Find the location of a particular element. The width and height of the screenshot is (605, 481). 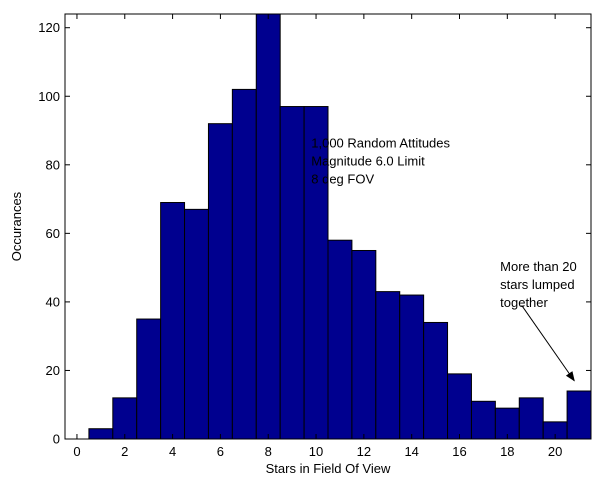

x-tick-label-20: 20 is located at coordinates (555, 451).